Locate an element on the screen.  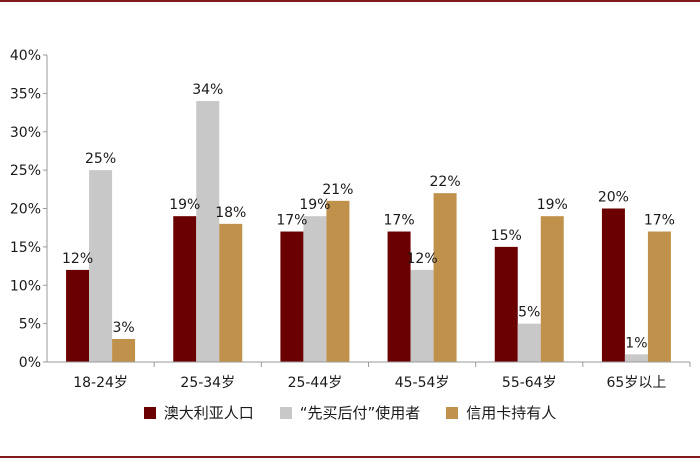
x-tick-label: 25-44岁 is located at coordinates (315, 383).